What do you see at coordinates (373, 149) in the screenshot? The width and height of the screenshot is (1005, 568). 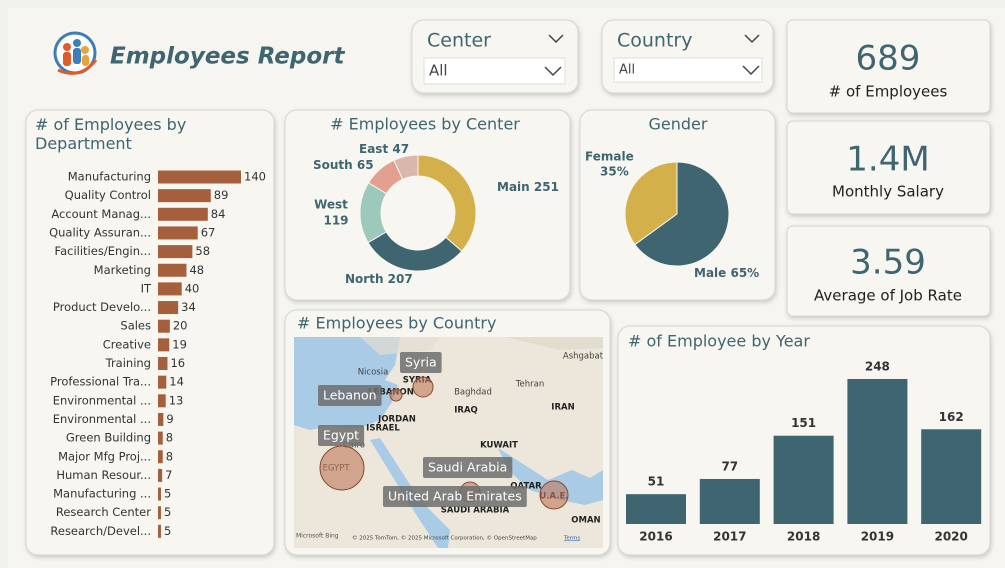 I see `label-part: East` at bounding box center [373, 149].